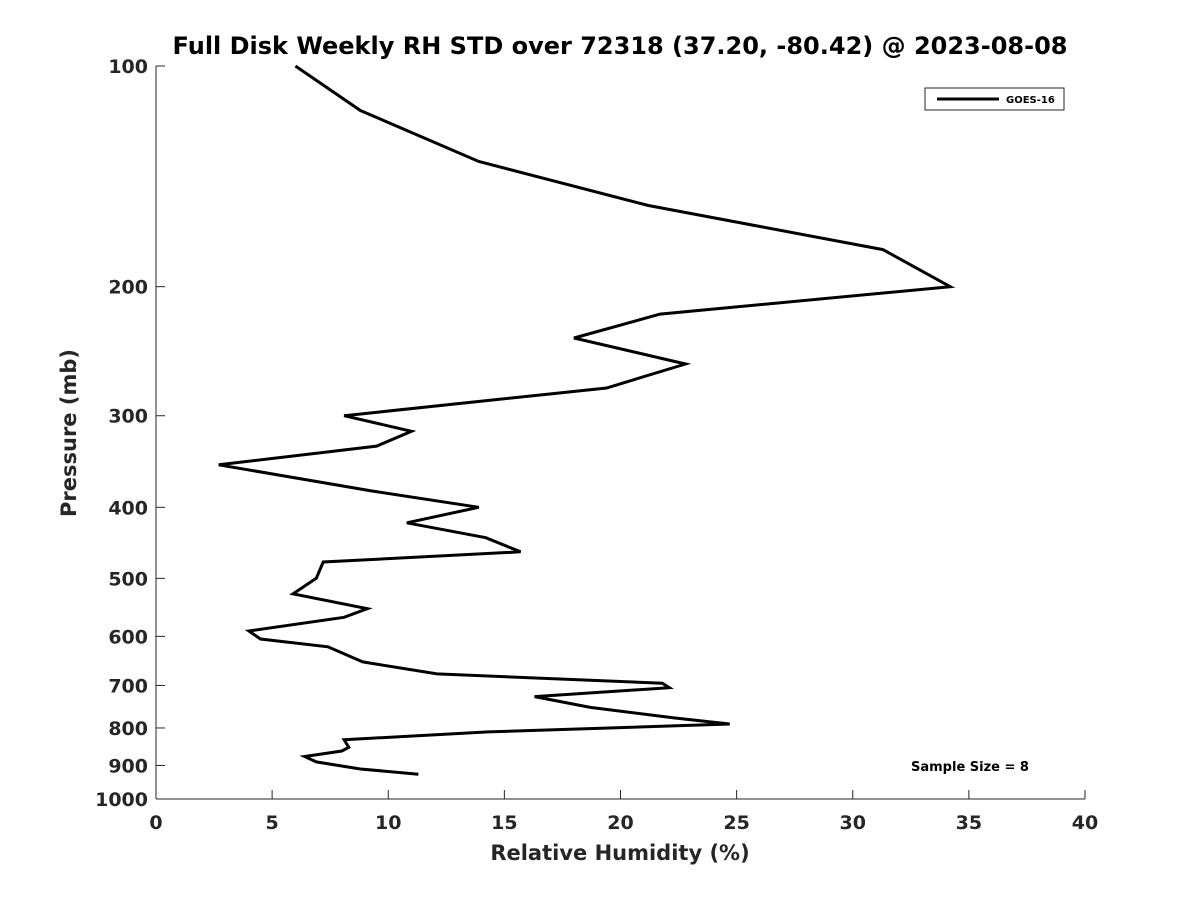 This screenshot has height=900, width=1200. Describe the element at coordinates (121, 800) in the screenshot. I see `y-tick-label: 1000` at that location.